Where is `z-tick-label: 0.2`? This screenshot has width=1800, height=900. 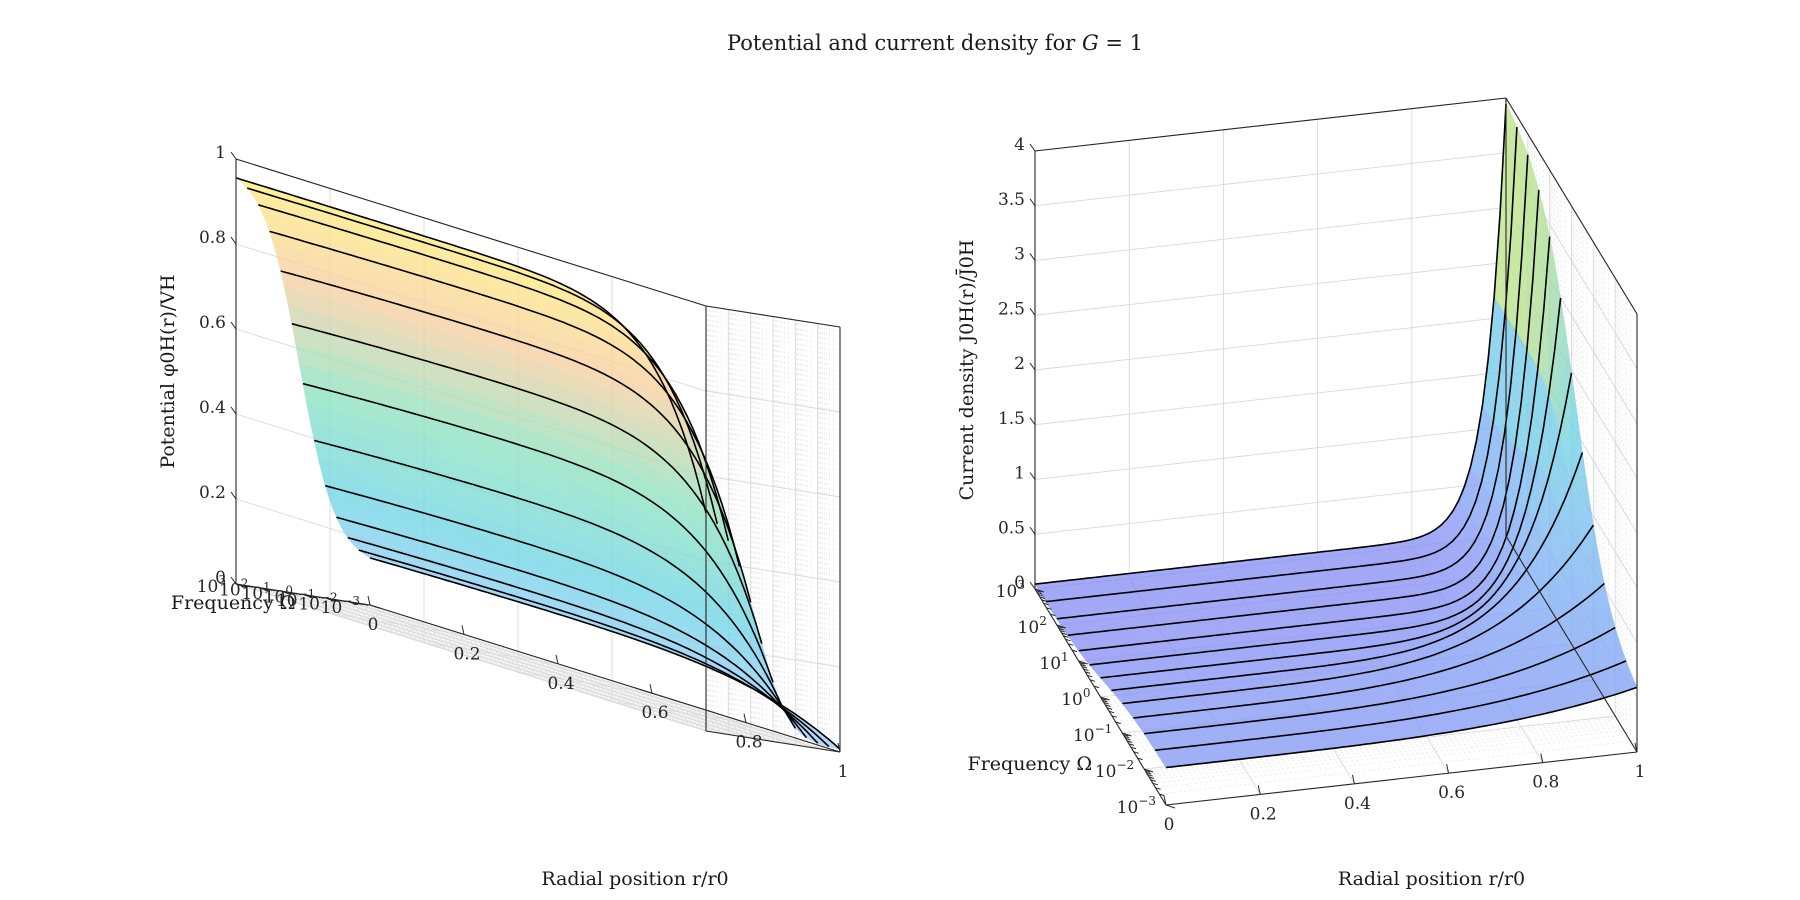
z-tick-label: 0.2 is located at coordinates (212, 493).